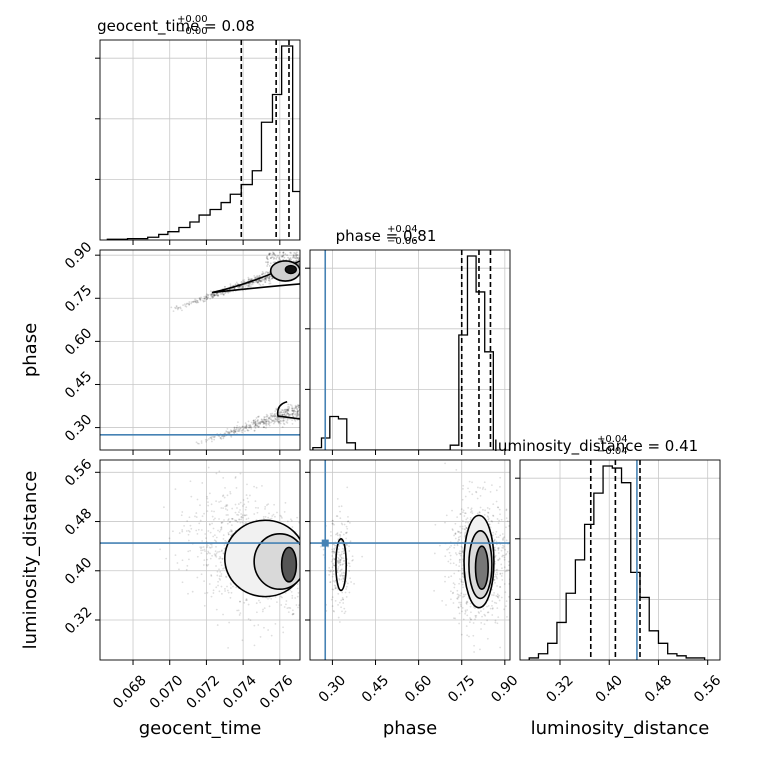 This screenshot has width=760, height=760. Describe the element at coordinates (410, 728) in the screenshot. I see `x-axis-label-phase: phase` at that location.